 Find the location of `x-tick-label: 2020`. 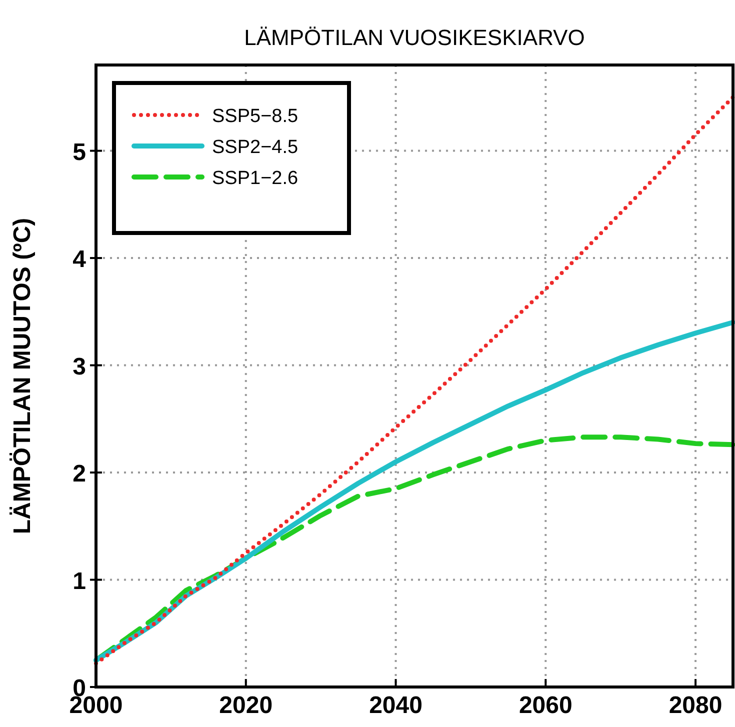

x-tick-label: 2020 is located at coordinates (246, 705).